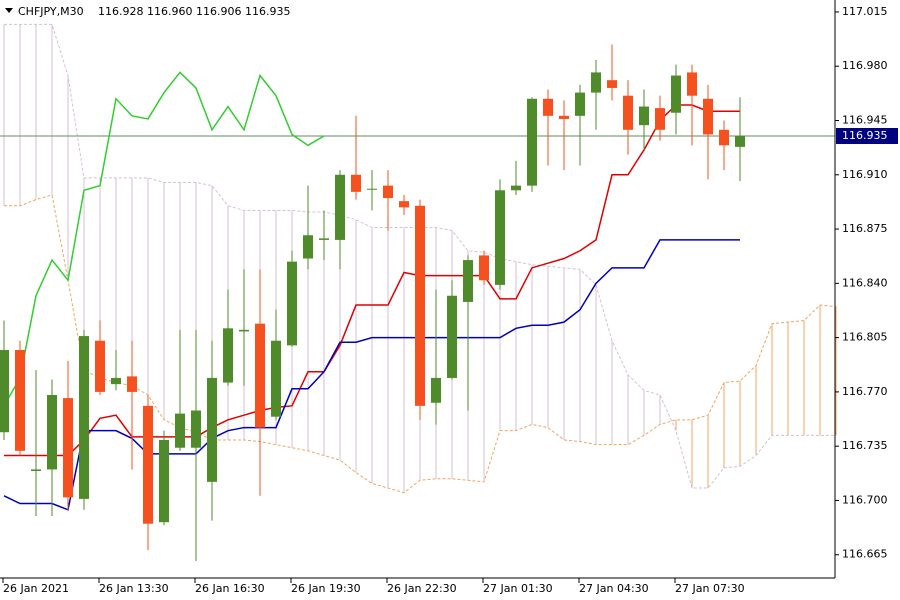 The height and width of the screenshot is (600, 900). I want to click on header-ohlc: 116.906, so click(219, 11).